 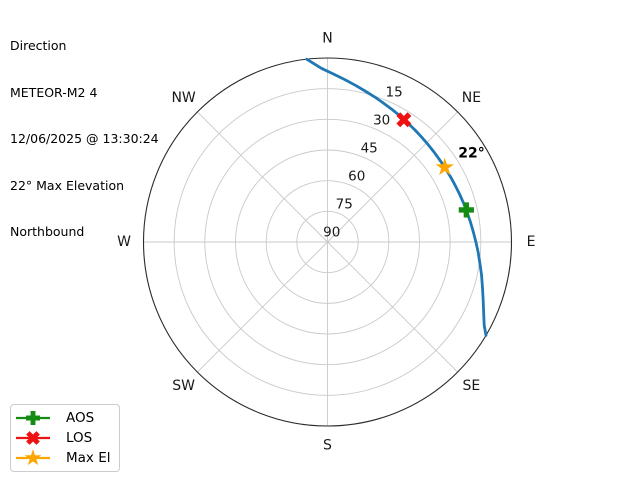 What do you see at coordinates (80, 418) in the screenshot?
I see `aos-legend-label: AOS` at bounding box center [80, 418].